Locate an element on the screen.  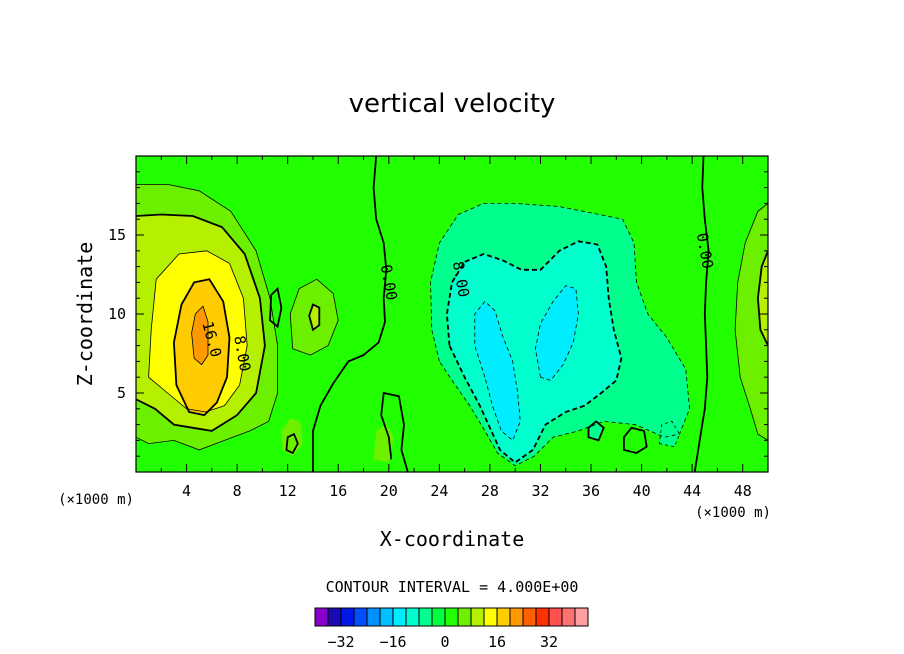
contour-line-pos-right is located at coordinates (751, 322).